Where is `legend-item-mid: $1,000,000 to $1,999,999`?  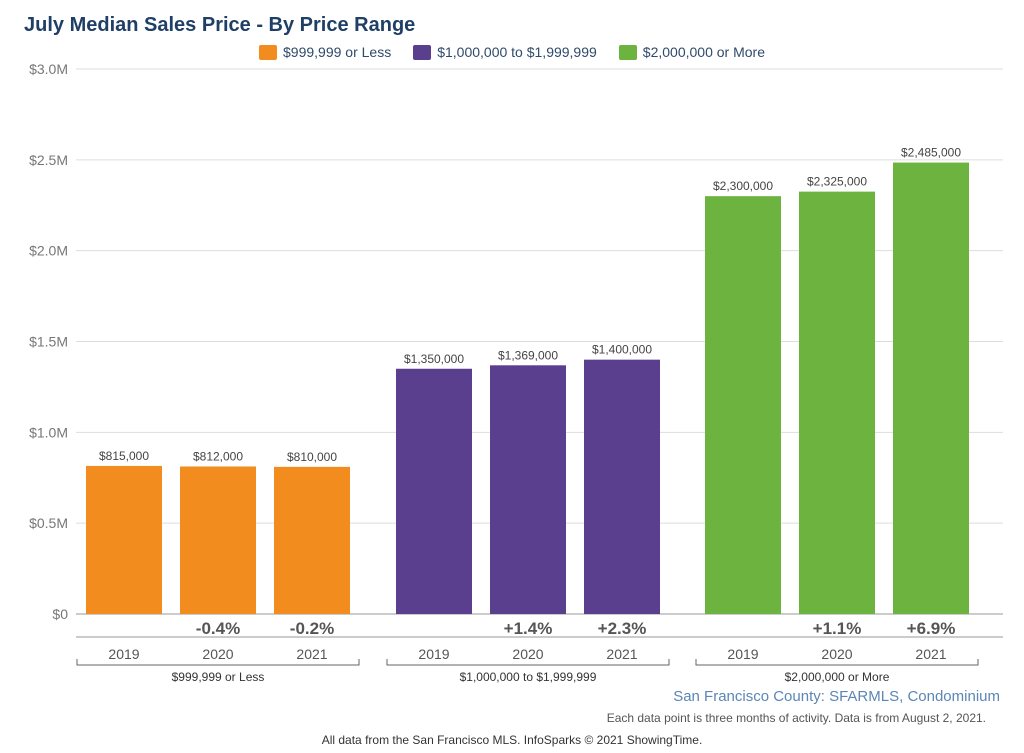 legend-item-mid: $1,000,000 to $1,999,999 is located at coordinates (505, 52).